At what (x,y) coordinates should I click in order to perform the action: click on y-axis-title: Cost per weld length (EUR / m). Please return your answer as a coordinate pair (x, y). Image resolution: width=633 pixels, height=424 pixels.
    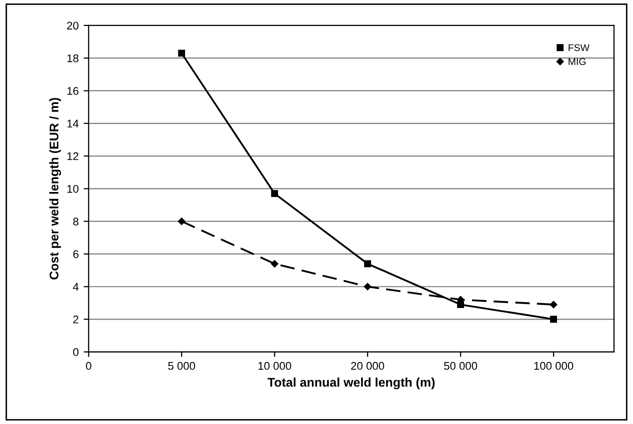
    Looking at the image, I should click on (55, 189).